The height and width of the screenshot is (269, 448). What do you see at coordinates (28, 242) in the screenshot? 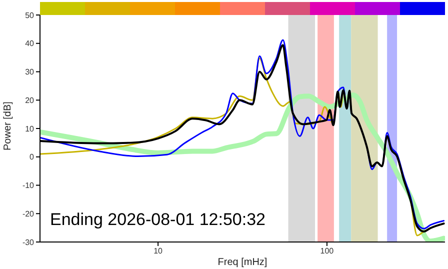
I see `y-tick-label: -30` at bounding box center [28, 242].